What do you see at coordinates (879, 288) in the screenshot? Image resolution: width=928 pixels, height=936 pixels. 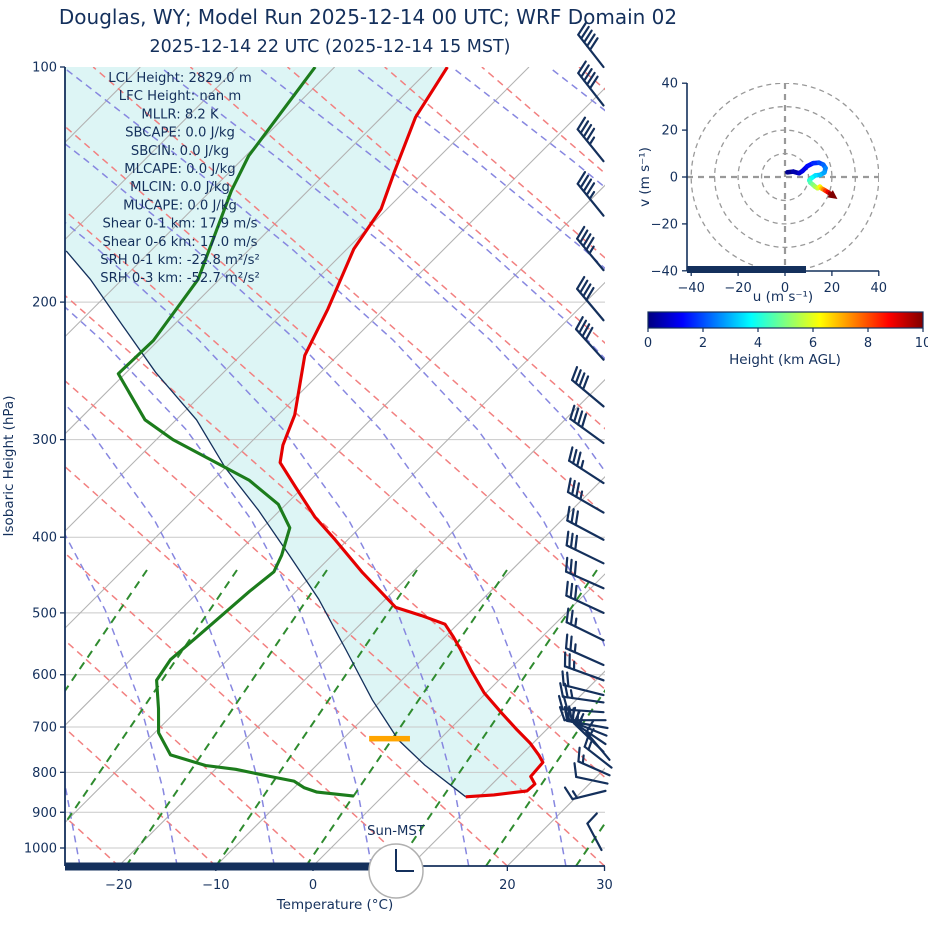 I see `hodo-x-tick-label: 40` at bounding box center [879, 288].